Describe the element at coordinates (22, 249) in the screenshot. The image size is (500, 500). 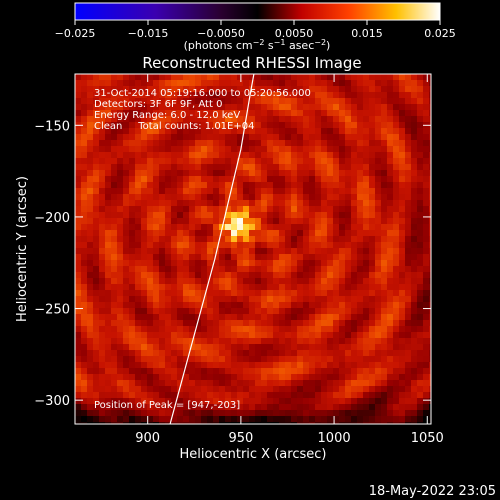
I see `y-axis-label: Heliocentric Y (arcsec)` at that location.